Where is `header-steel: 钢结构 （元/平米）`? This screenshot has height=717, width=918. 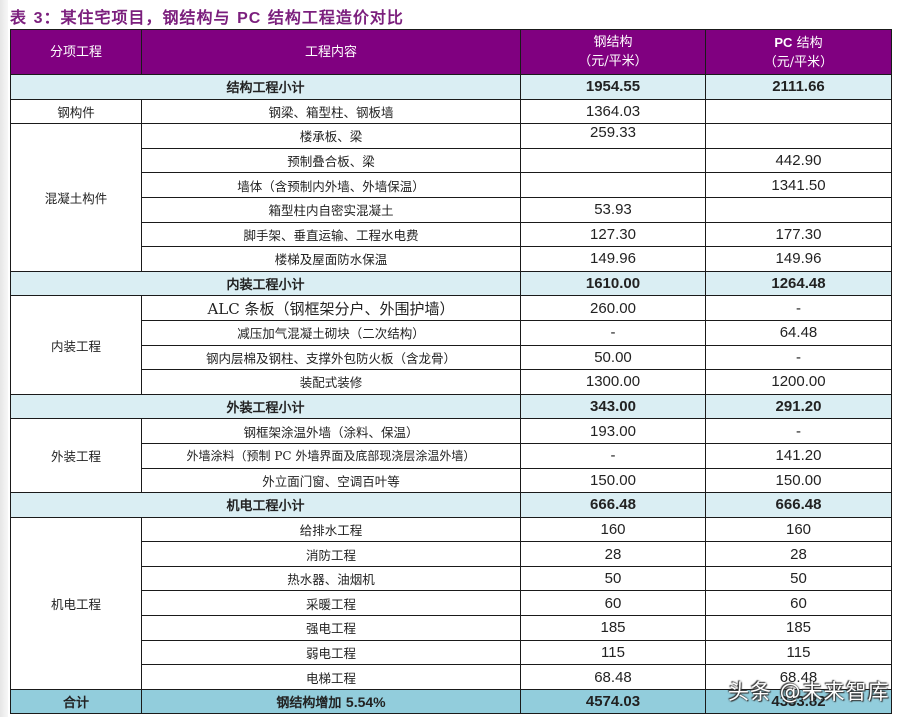 header-steel: 钢结构 （元/平米） is located at coordinates (613, 52).